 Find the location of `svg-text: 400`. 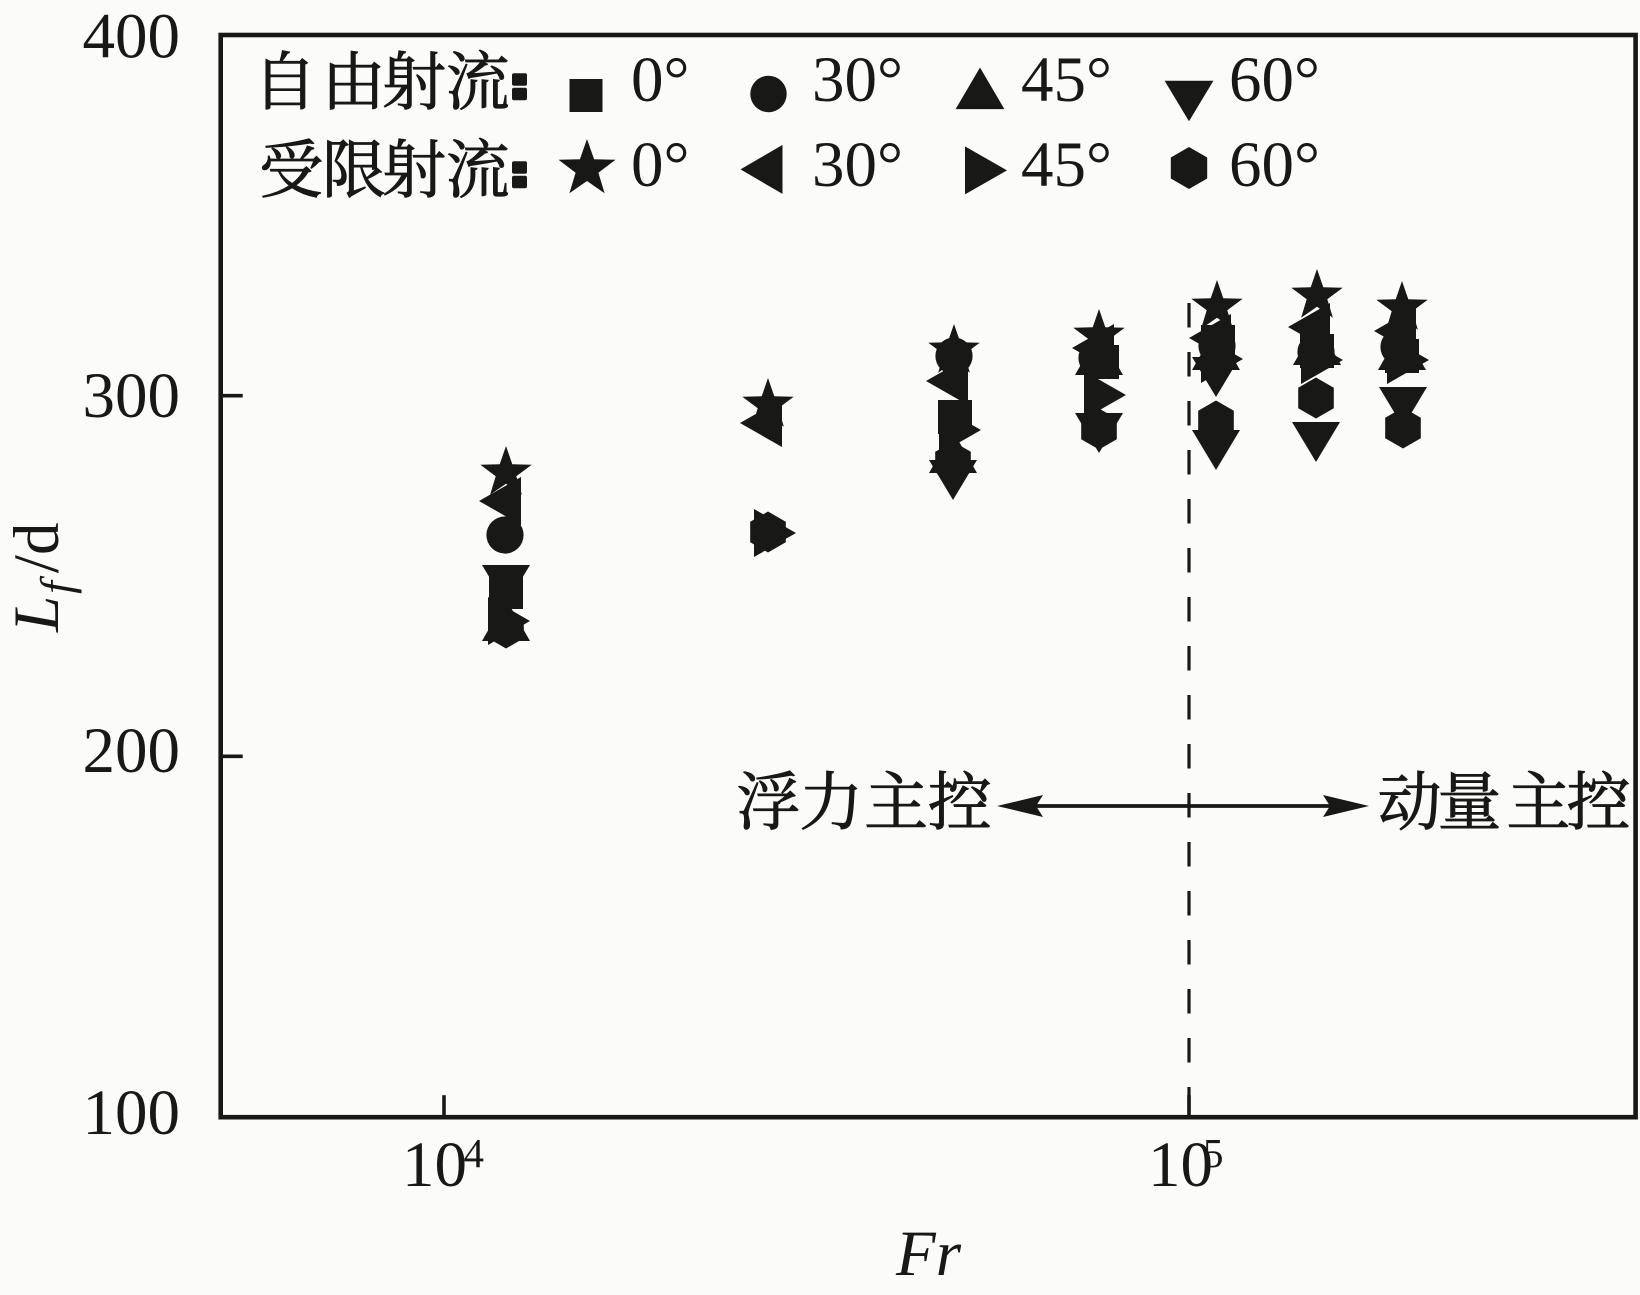

svg-text: 400 is located at coordinates (132, 37).